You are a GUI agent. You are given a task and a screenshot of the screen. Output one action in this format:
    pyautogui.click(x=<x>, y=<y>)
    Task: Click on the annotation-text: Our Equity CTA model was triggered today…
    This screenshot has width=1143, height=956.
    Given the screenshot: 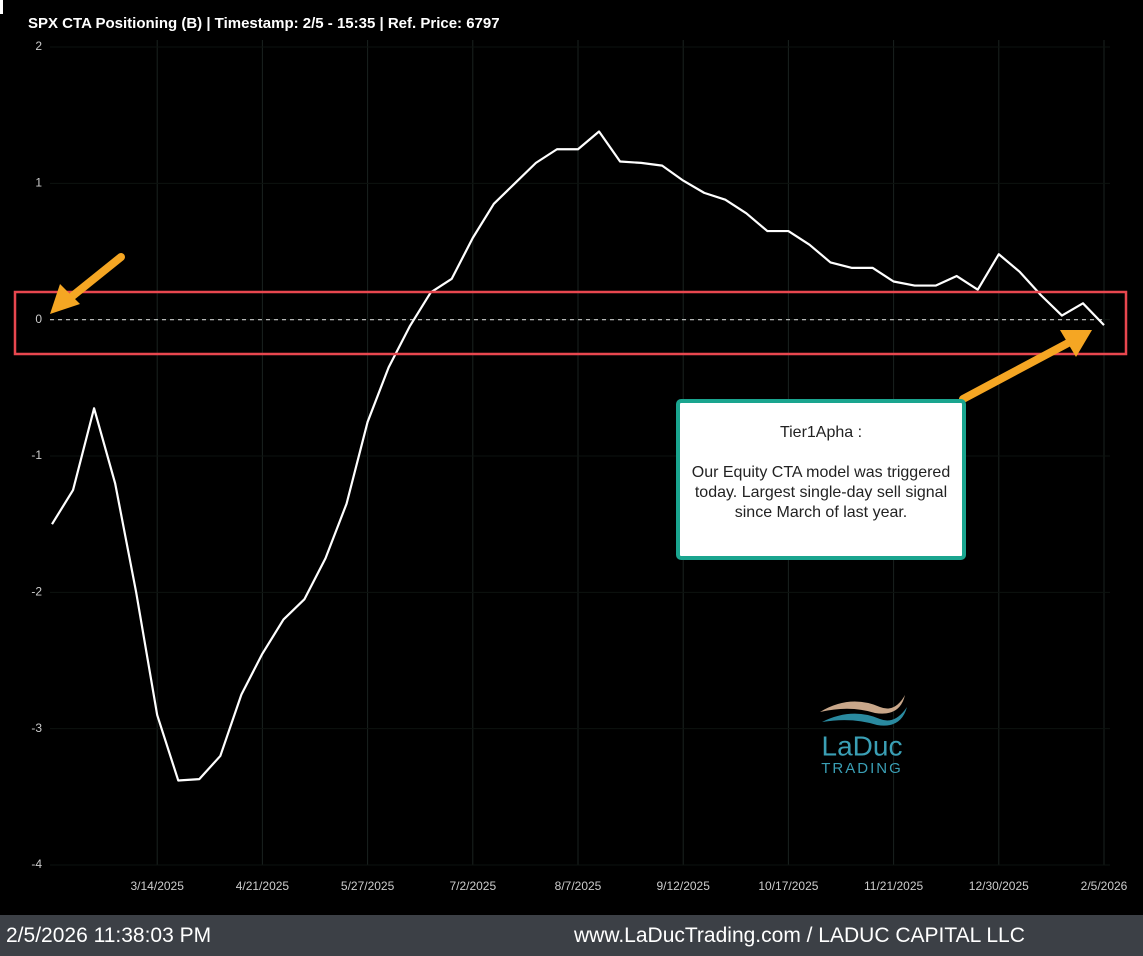 What is the action you would take?
    pyautogui.click(x=821, y=492)
    